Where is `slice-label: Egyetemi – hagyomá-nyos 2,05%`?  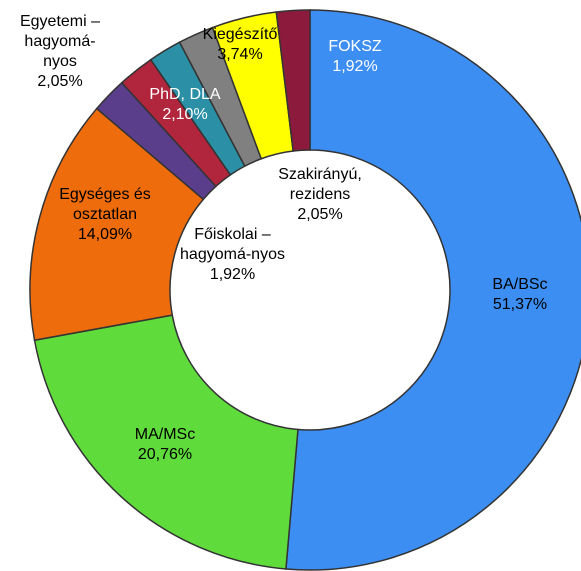
slice-label: Egyetemi – hagyomá-nyos 2,05% is located at coordinates (60, 52).